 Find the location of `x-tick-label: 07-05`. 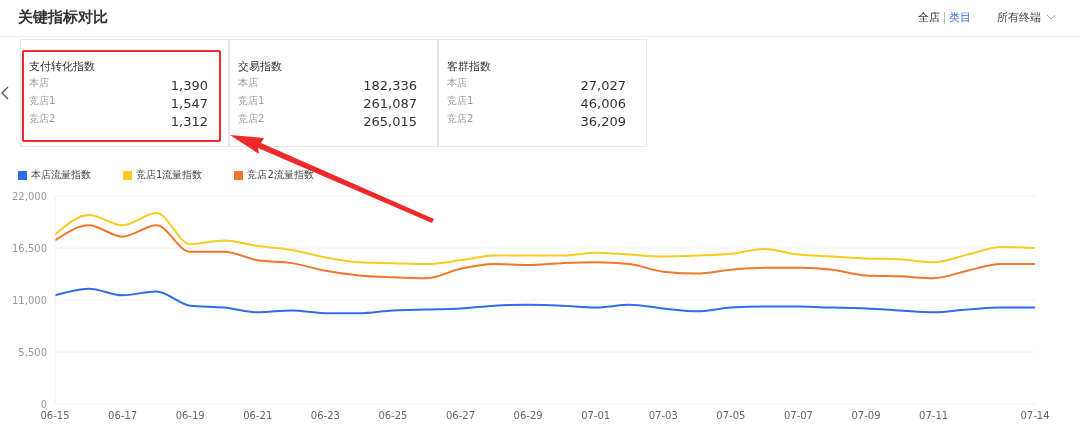

x-tick-label: 07-05 is located at coordinates (731, 416).